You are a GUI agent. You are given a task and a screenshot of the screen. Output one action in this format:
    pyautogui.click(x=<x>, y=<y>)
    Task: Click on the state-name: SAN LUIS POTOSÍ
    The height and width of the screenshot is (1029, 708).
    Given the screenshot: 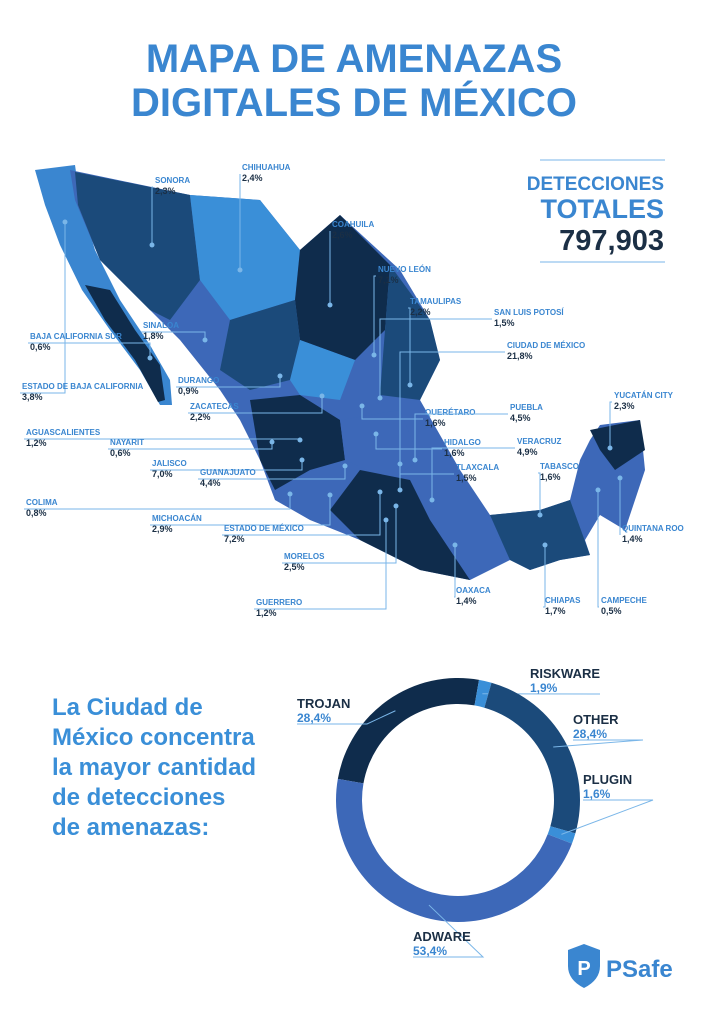 What is the action you would take?
    pyautogui.click(x=529, y=312)
    